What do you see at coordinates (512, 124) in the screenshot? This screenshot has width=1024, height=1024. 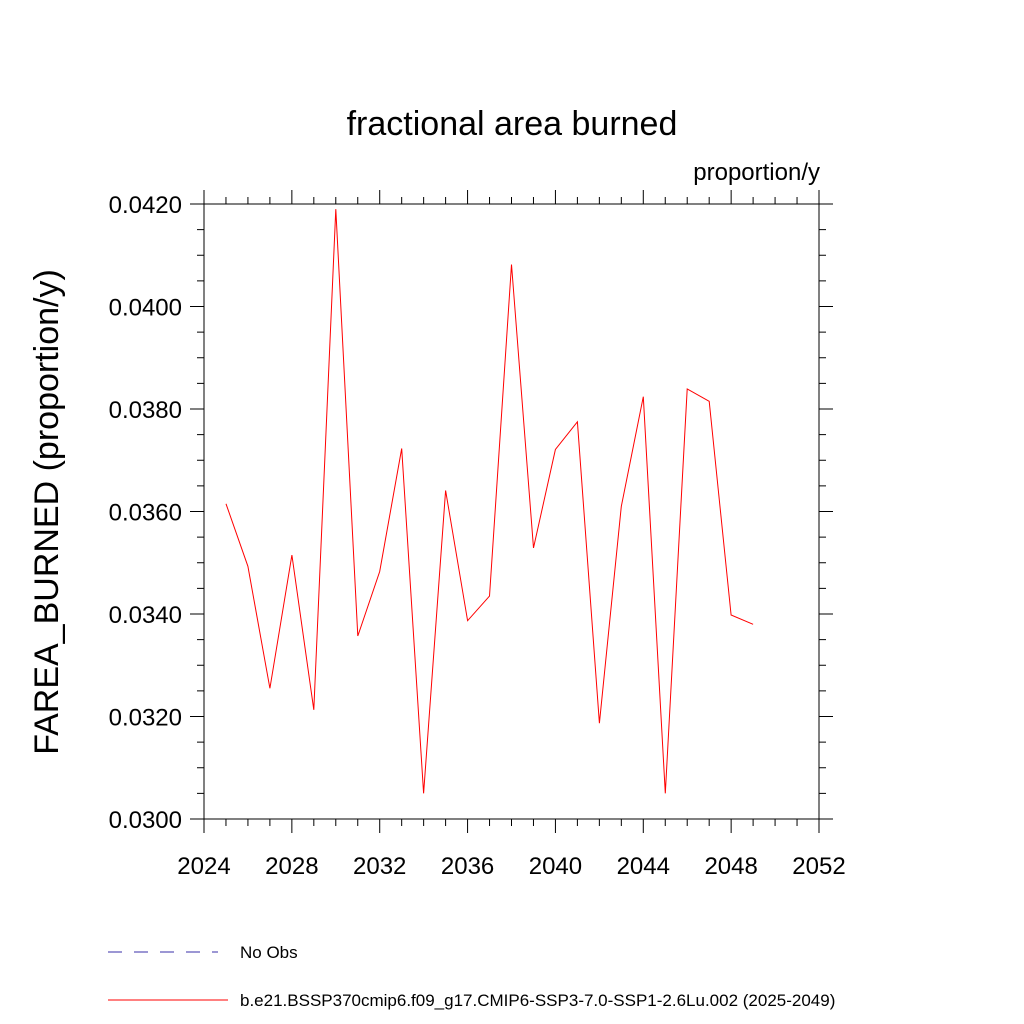 I see `chart-title: fractional area burned` at bounding box center [512, 124].